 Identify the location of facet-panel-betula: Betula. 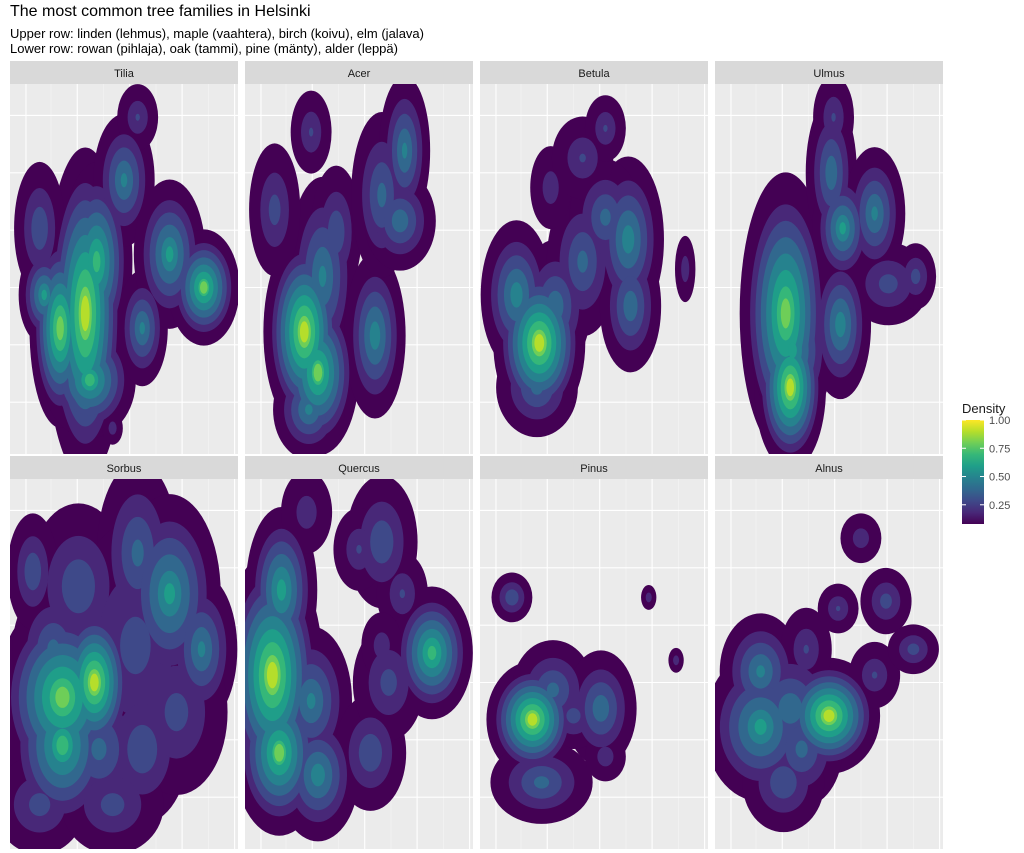
(594, 257).